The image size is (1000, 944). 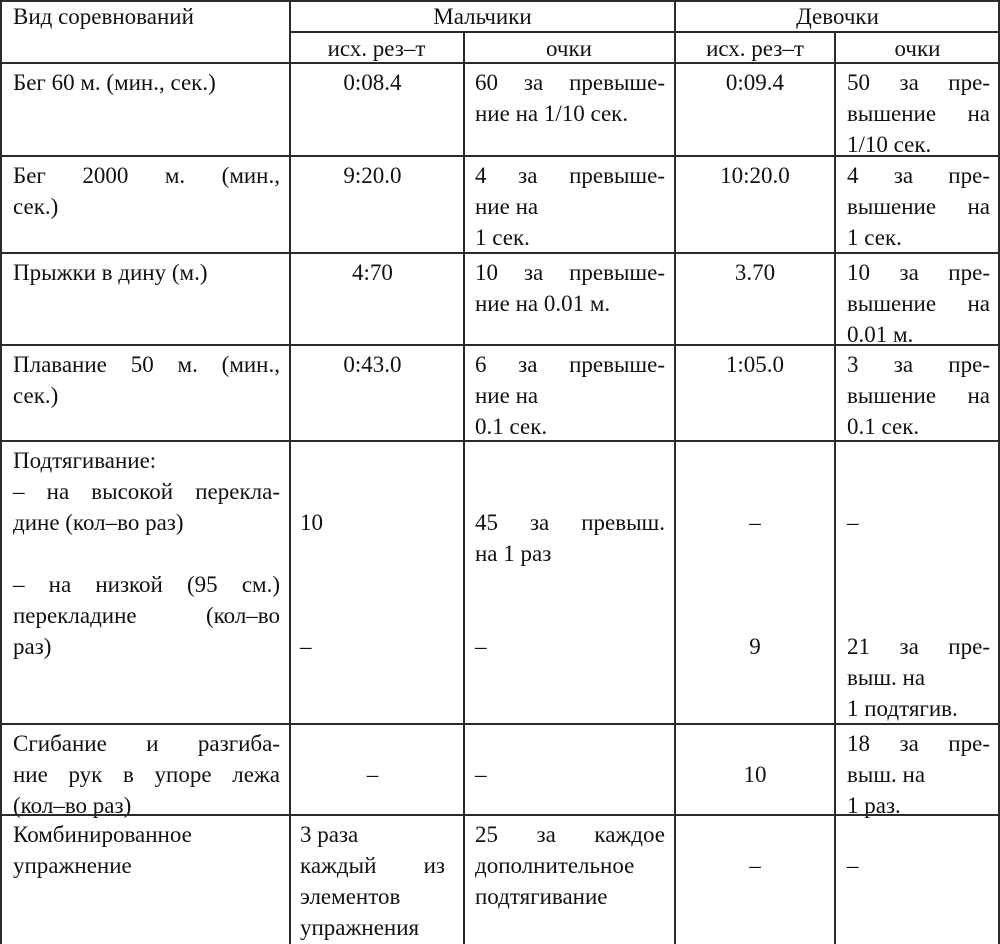 What do you see at coordinates (543, 303) in the screenshot?
I see `cell-boys-points-line: ние на 0.01 м.` at bounding box center [543, 303].